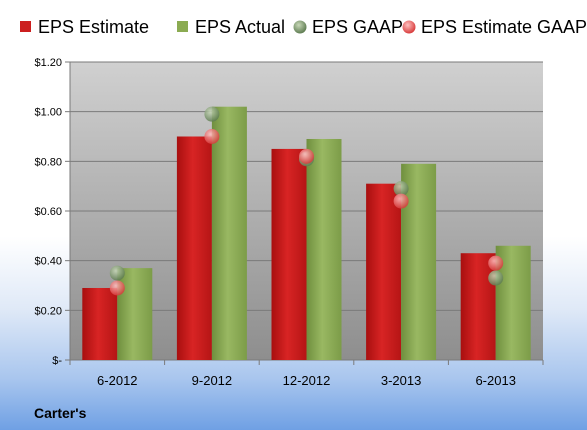  I want to click on x-tick-label: 6-2013, so click(495, 380).